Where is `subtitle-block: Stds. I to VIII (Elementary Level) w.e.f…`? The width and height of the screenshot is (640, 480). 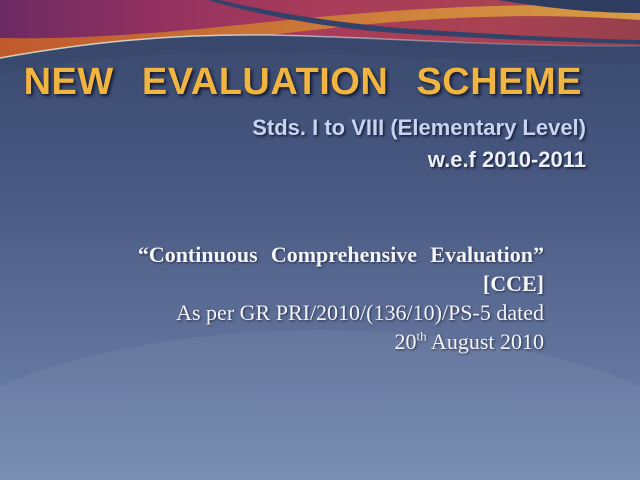 subtitle-block: Stds. I to VIII (Elementary Level) w.e.f… is located at coordinates (303, 144).